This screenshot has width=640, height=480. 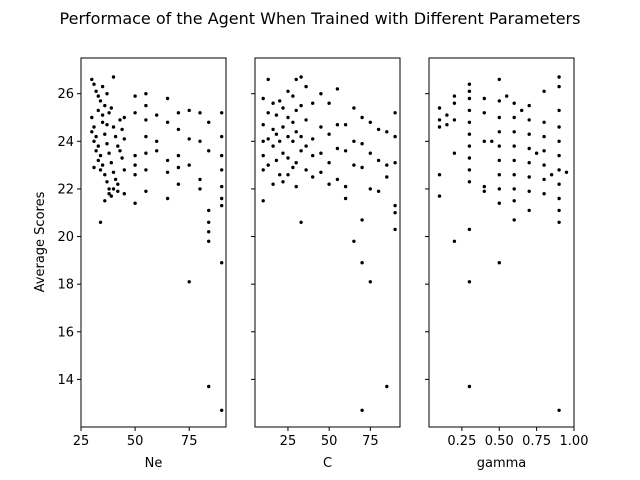 I want to click on x-tick-label: 25, so click(x=81, y=441).